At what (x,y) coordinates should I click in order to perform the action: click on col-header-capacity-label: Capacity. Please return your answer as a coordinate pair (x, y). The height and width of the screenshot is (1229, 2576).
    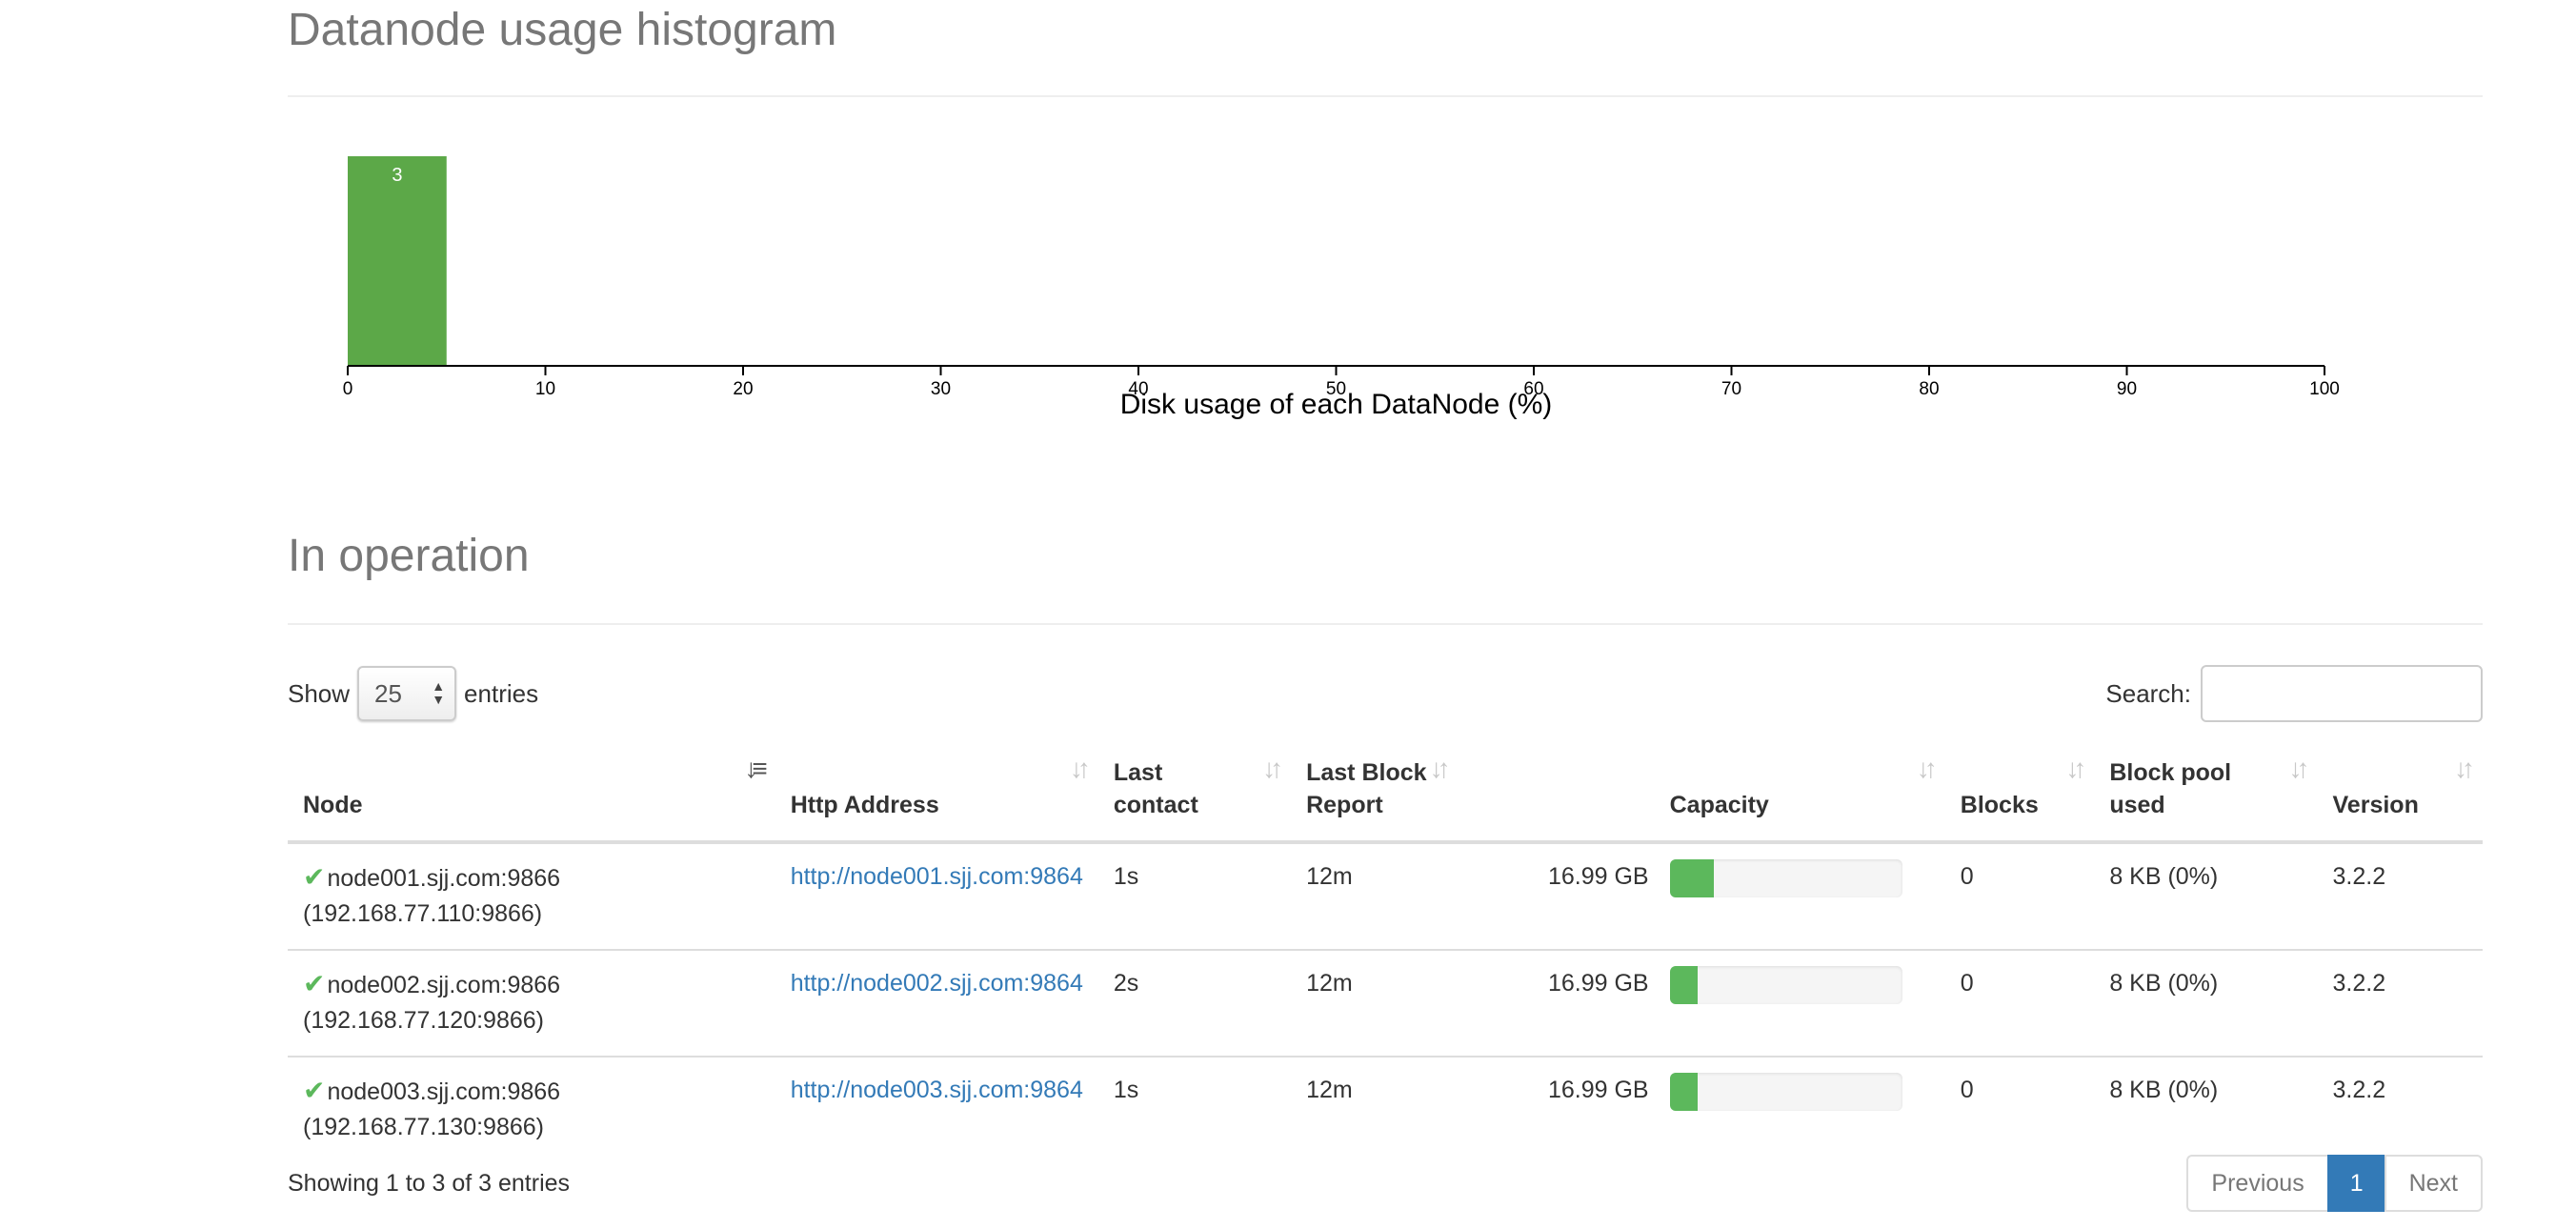
    Looking at the image, I should click on (1719, 805).